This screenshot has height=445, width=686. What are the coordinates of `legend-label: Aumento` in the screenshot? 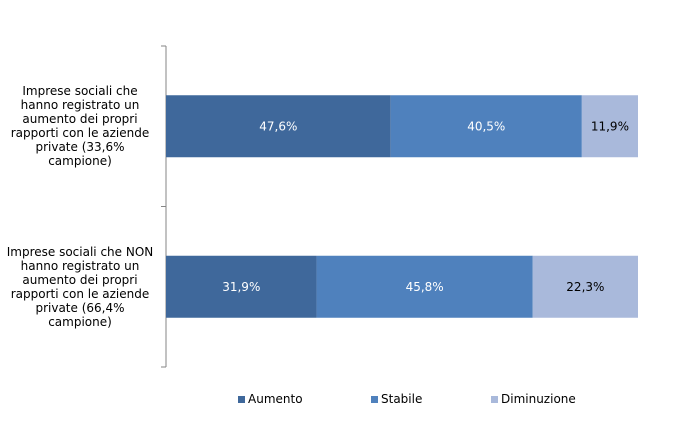 It's located at (275, 399).